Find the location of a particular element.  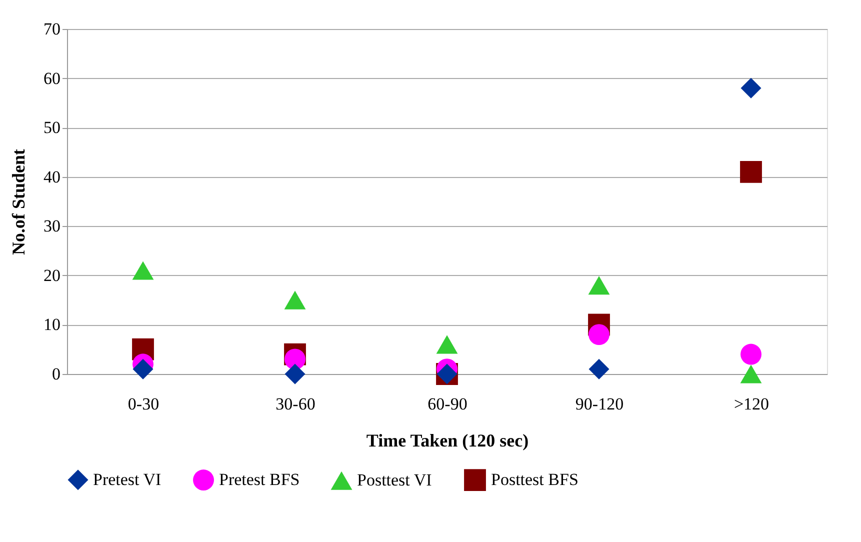

x-tick-label: 30-60 is located at coordinates (296, 404).